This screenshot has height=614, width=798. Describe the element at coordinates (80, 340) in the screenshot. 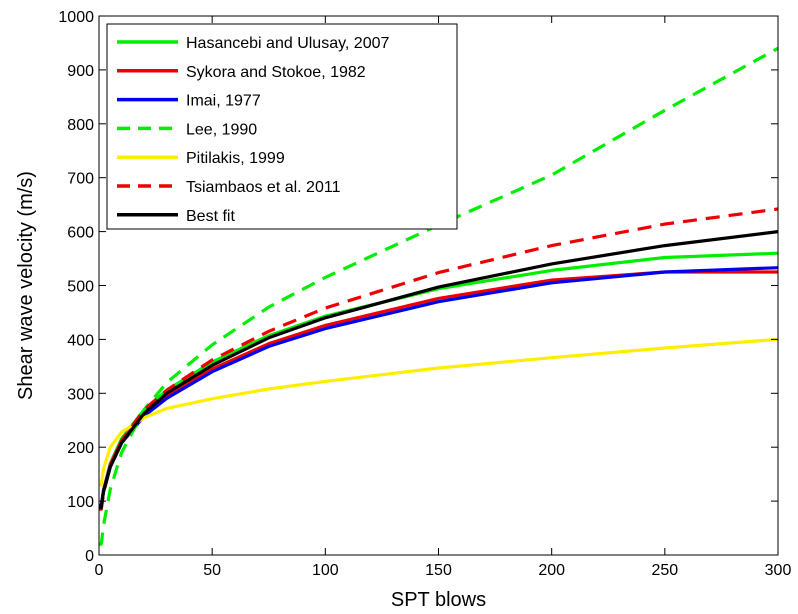

I see `y-tick-label: 400` at that location.